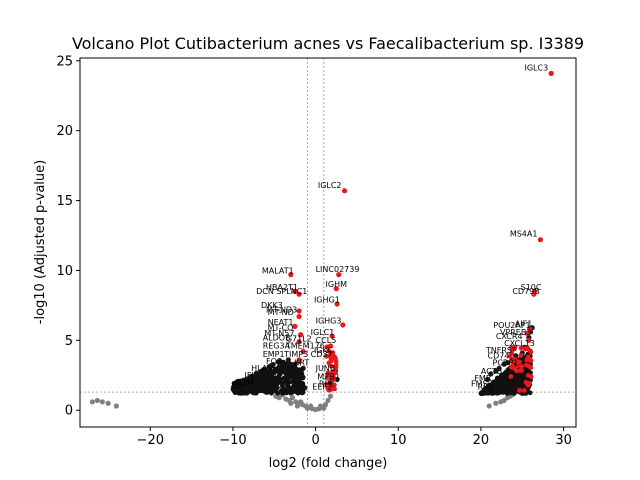  Describe the element at coordinates (525, 291) in the screenshot. I see `gene-label: CD79B` at that location.